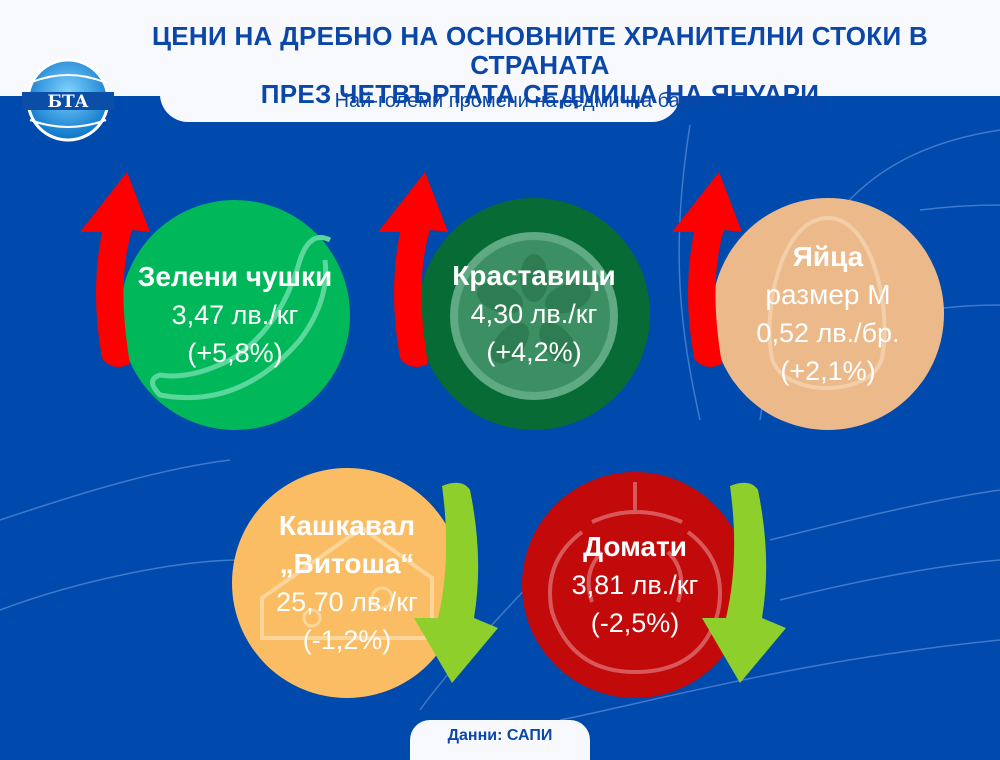 Image resolution: width=1000 pixels, height=760 pixels. Describe the element at coordinates (235, 353) in the screenshot. I see `item-change: (+5,8%)` at that location.